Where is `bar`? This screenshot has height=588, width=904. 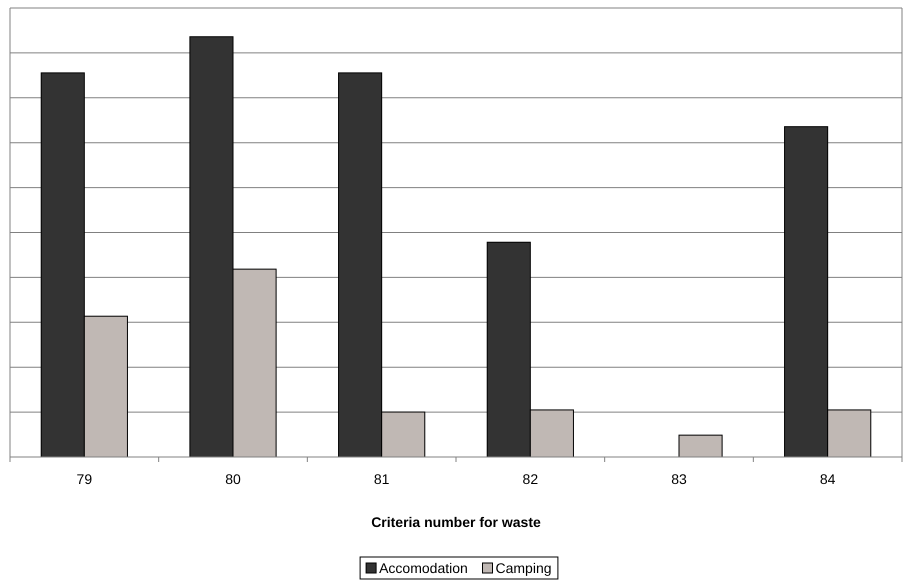
bar is located at coordinates (700, 446).